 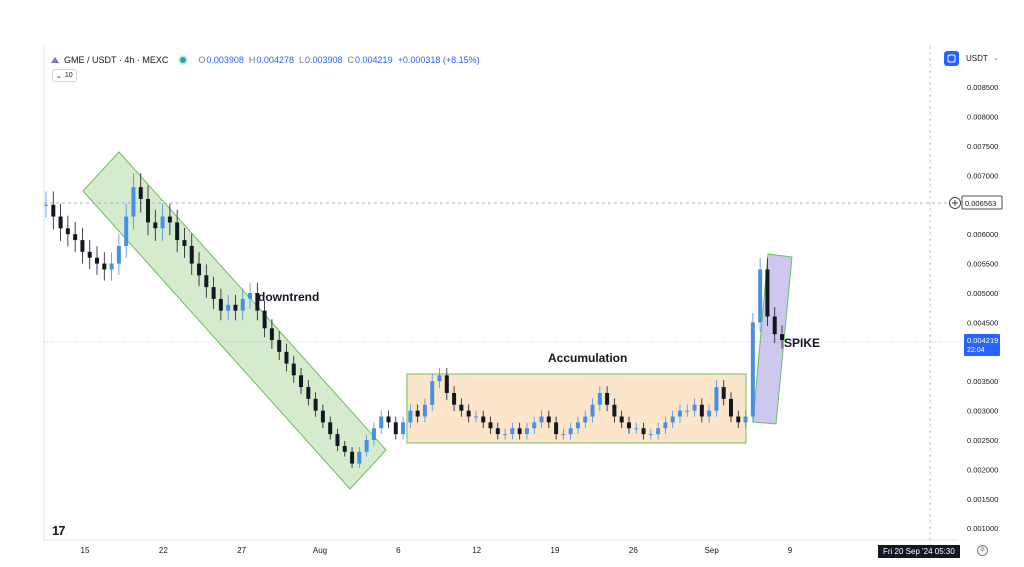 I want to click on volume-toggle: ⌄ 10, so click(x=64, y=75).